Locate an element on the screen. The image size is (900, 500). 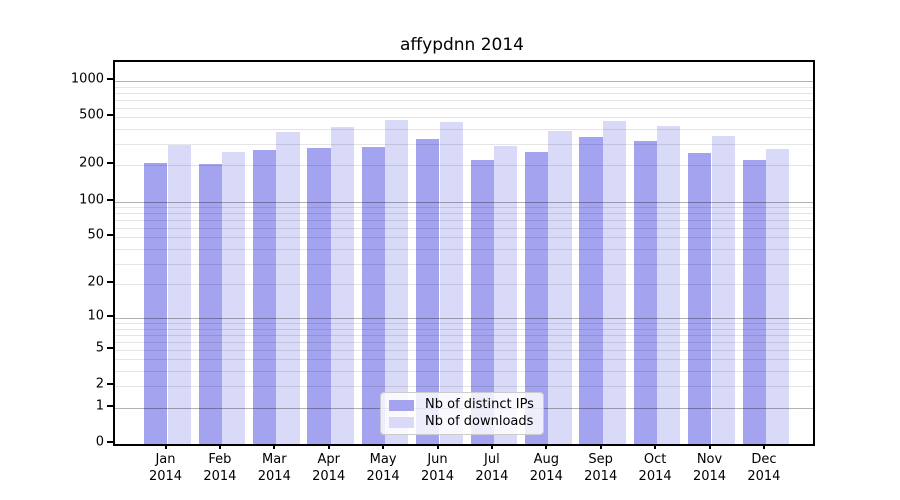
legend-item-distinct-ips: Nb of distinct IPs is located at coordinates (462, 405).